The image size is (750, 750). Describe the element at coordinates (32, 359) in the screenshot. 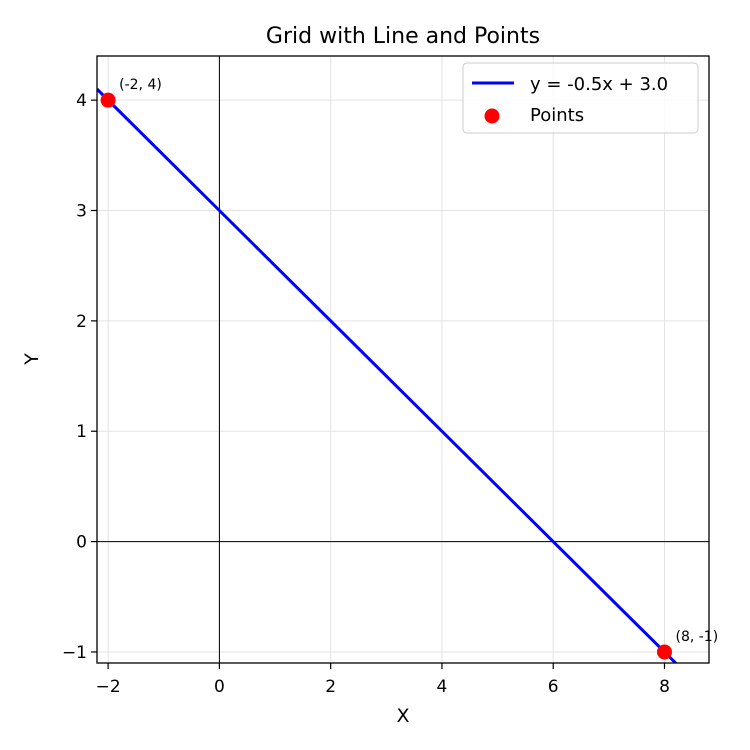

I see `y-axis-label: Y` at that location.